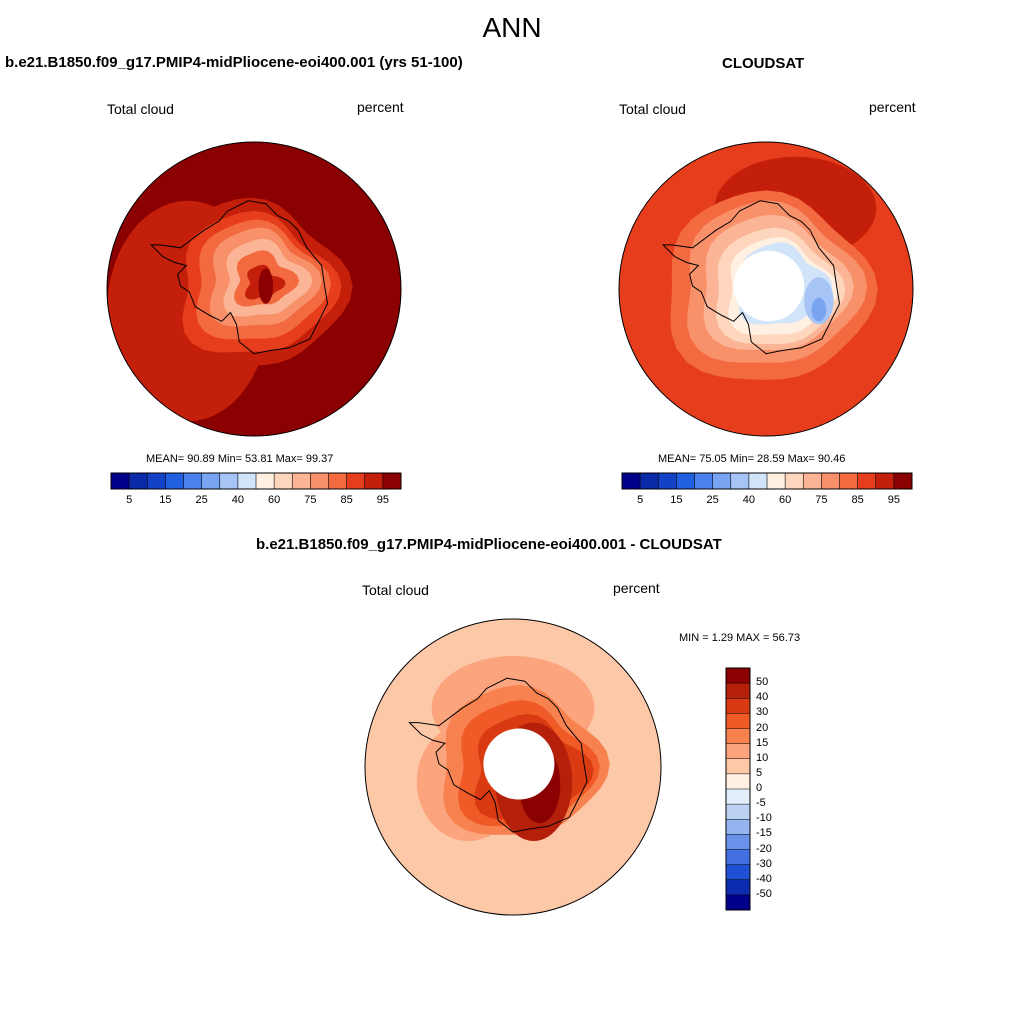  I want to click on panel-2-variable-label: Total cloud, so click(652, 109).